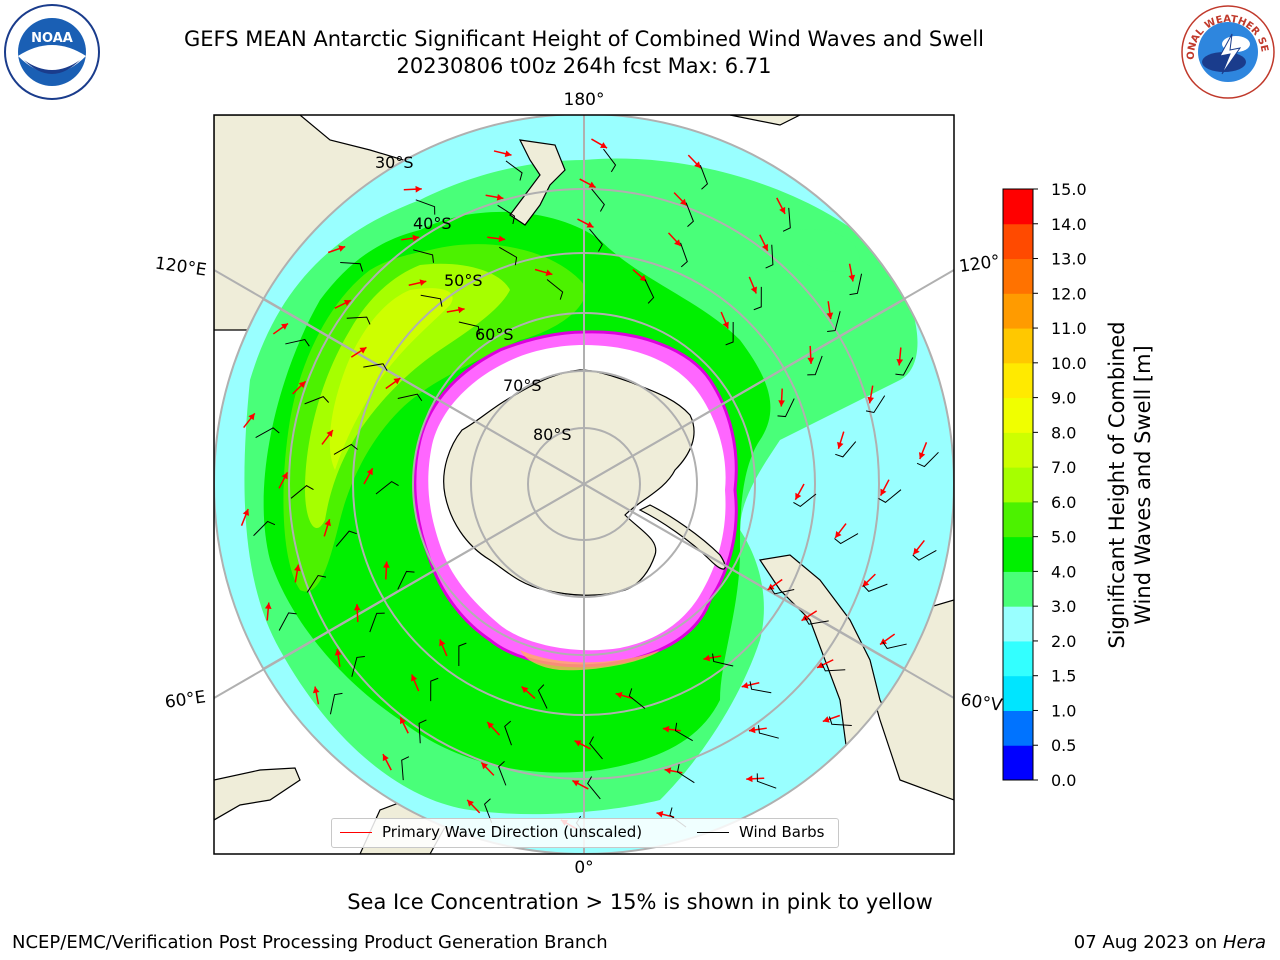 The image size is (1280, 960). What do you see at coordinates (1063, 676) in the screenshot?
I see `colorbar-tick-label: 1.5` at bounding box center [1063, 676].